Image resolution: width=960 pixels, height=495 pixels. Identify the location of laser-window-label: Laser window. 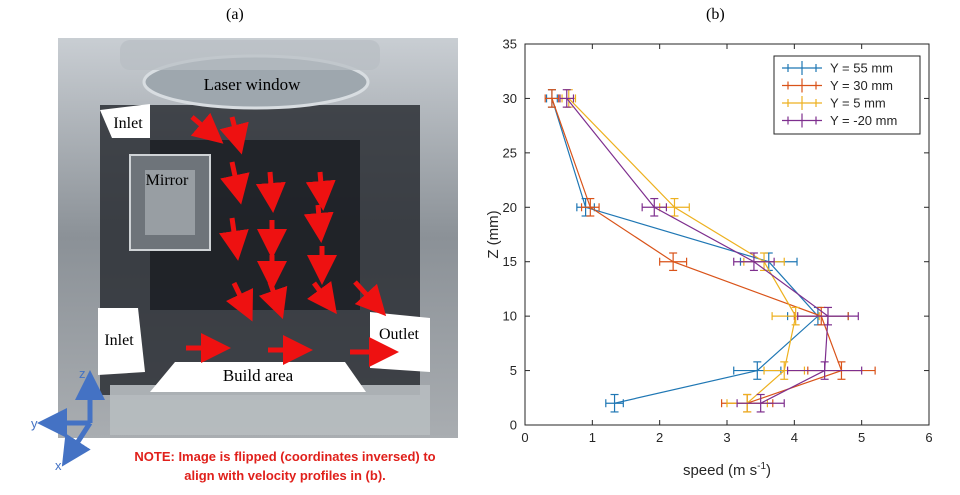
(253, 84).